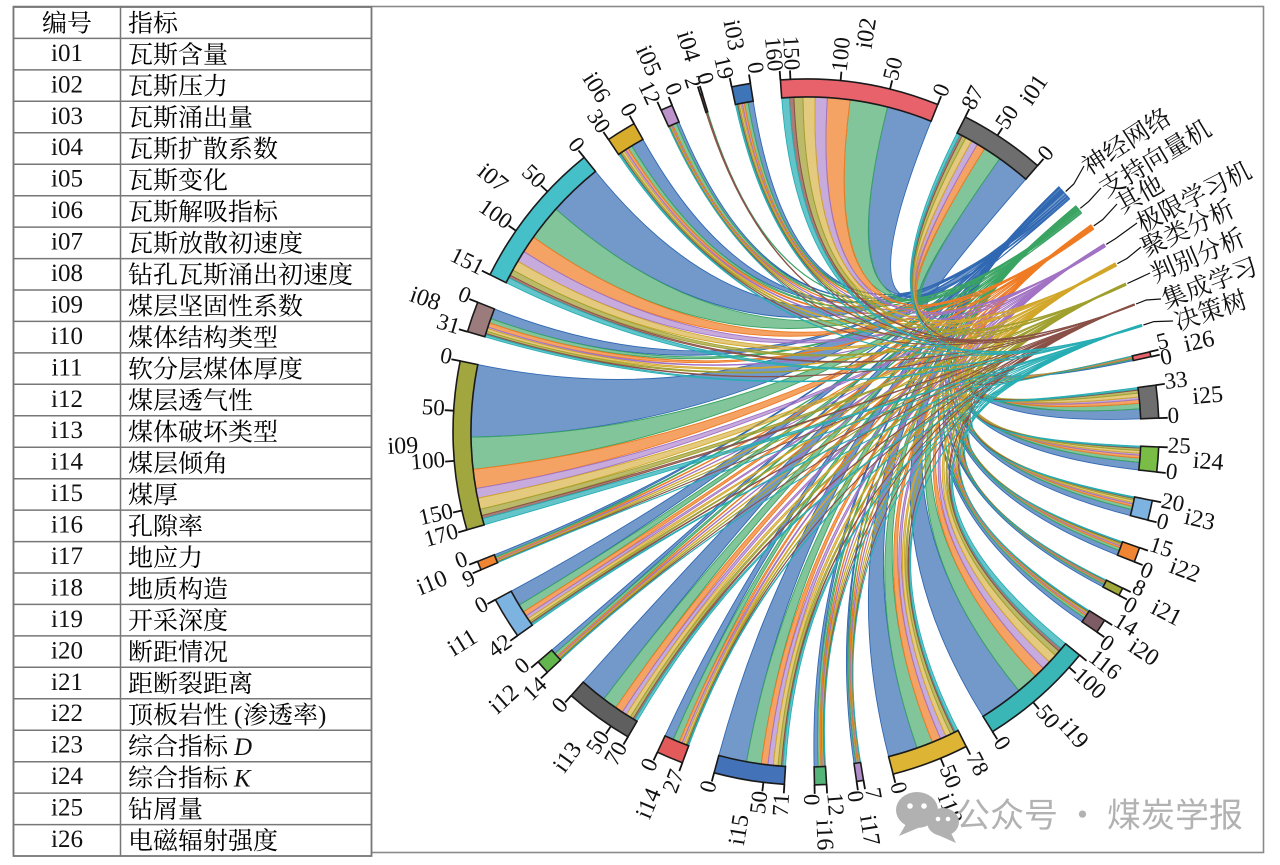 This screenshot has width=1280, height=865. What do you see at coordinates (67, 619) in the screenshot?
I see `svg-text: i19` at bounding box center [67, 619].